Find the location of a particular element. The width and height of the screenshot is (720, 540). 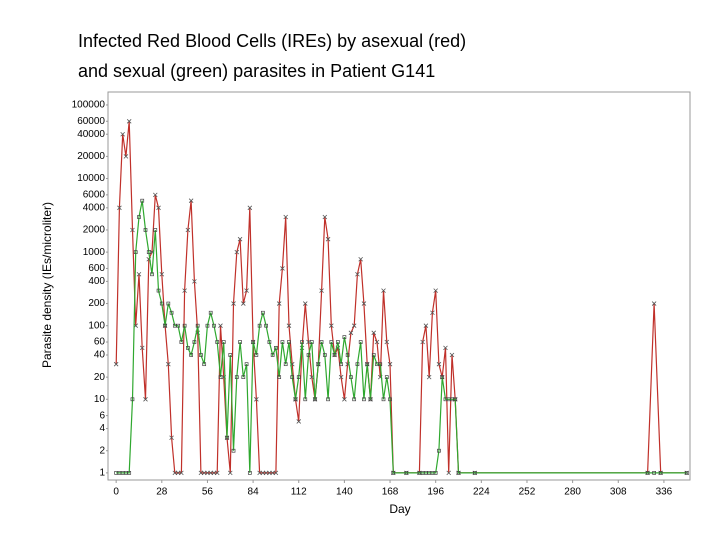

y-tick-label: 200 is located at coordinates (96, 303).